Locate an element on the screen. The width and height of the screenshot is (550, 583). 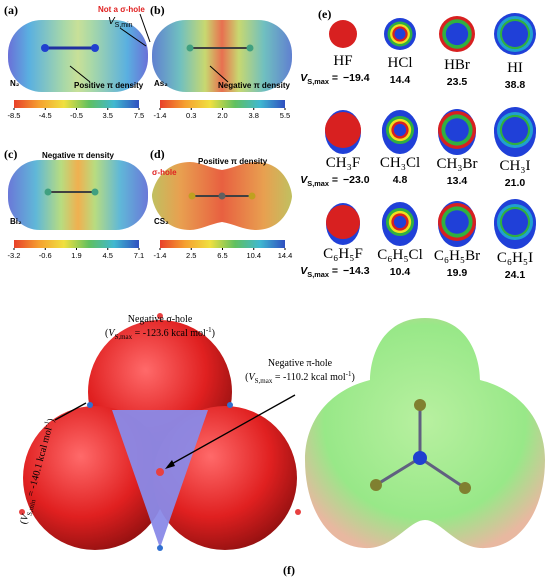
label: 1.9 is located at coordinates (76, 255).